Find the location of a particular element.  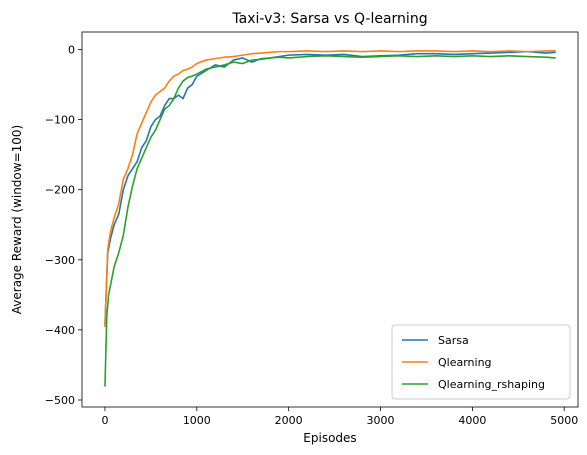

x-tick-label: 3000 is located at coordinates (381, 420).